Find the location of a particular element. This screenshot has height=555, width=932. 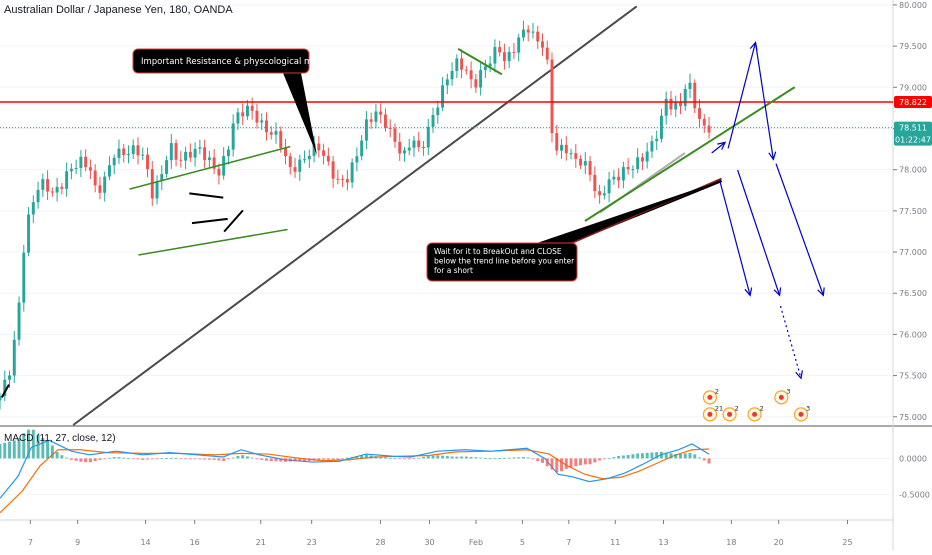

event-badge-dot is located at coordinates (755, 414).